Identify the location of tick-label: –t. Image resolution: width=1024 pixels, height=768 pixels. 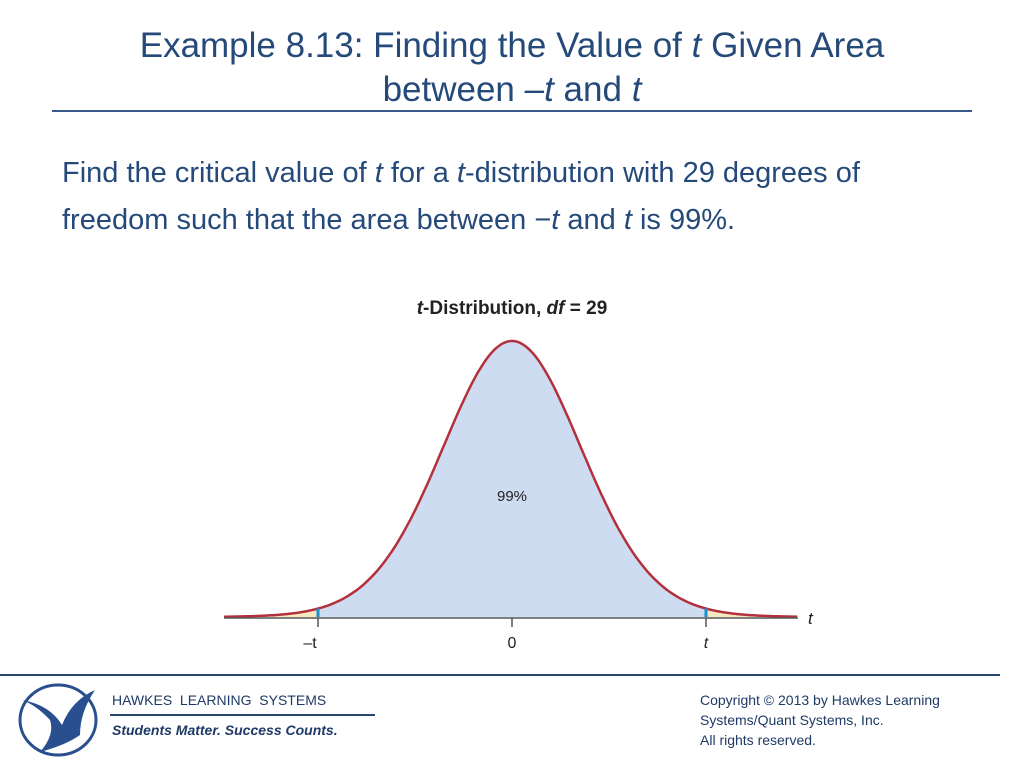
(310, 643).